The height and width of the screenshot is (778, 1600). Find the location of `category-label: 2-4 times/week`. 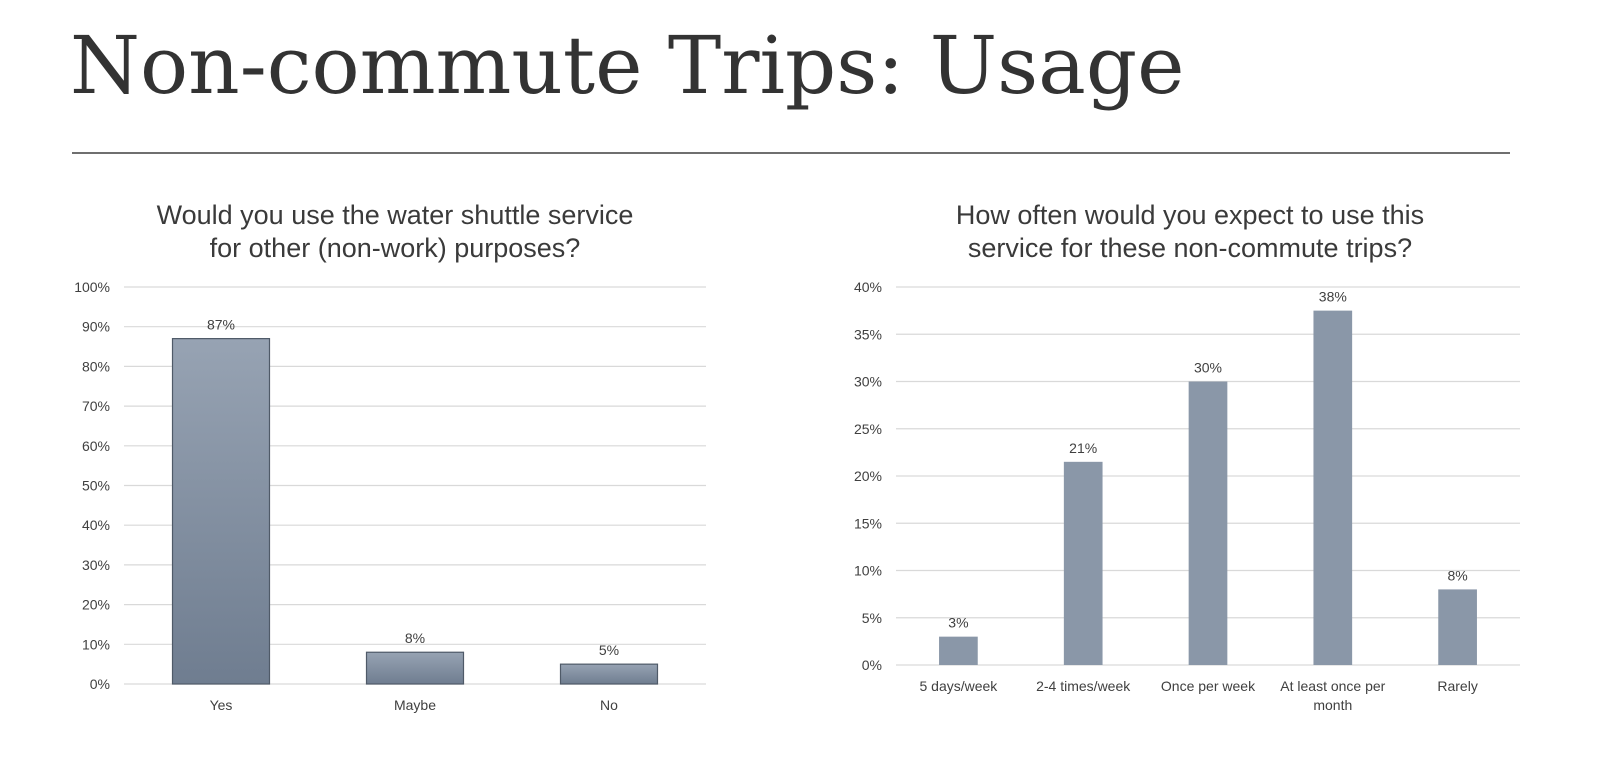

category-label: 2-4 times/week is located at coordinates (1083, 686).